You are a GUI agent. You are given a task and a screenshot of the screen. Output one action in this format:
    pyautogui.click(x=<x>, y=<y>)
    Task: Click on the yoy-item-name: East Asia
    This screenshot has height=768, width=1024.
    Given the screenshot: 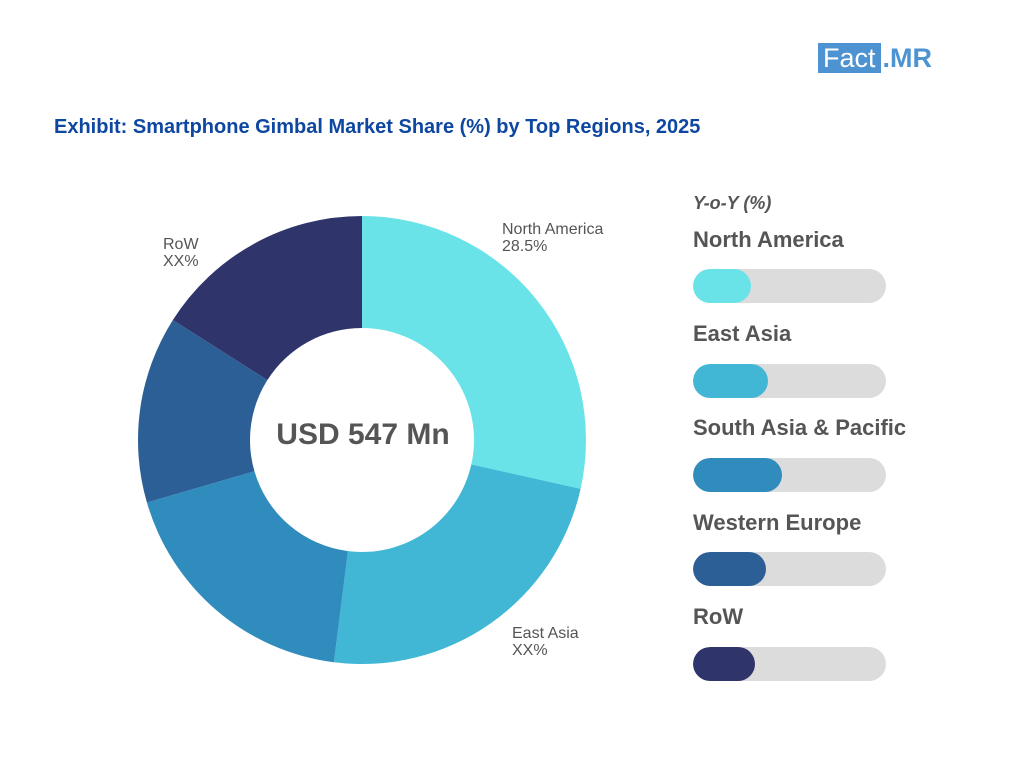 What is the action you would take?
    pyautogui.click(x=742, y=333)
    